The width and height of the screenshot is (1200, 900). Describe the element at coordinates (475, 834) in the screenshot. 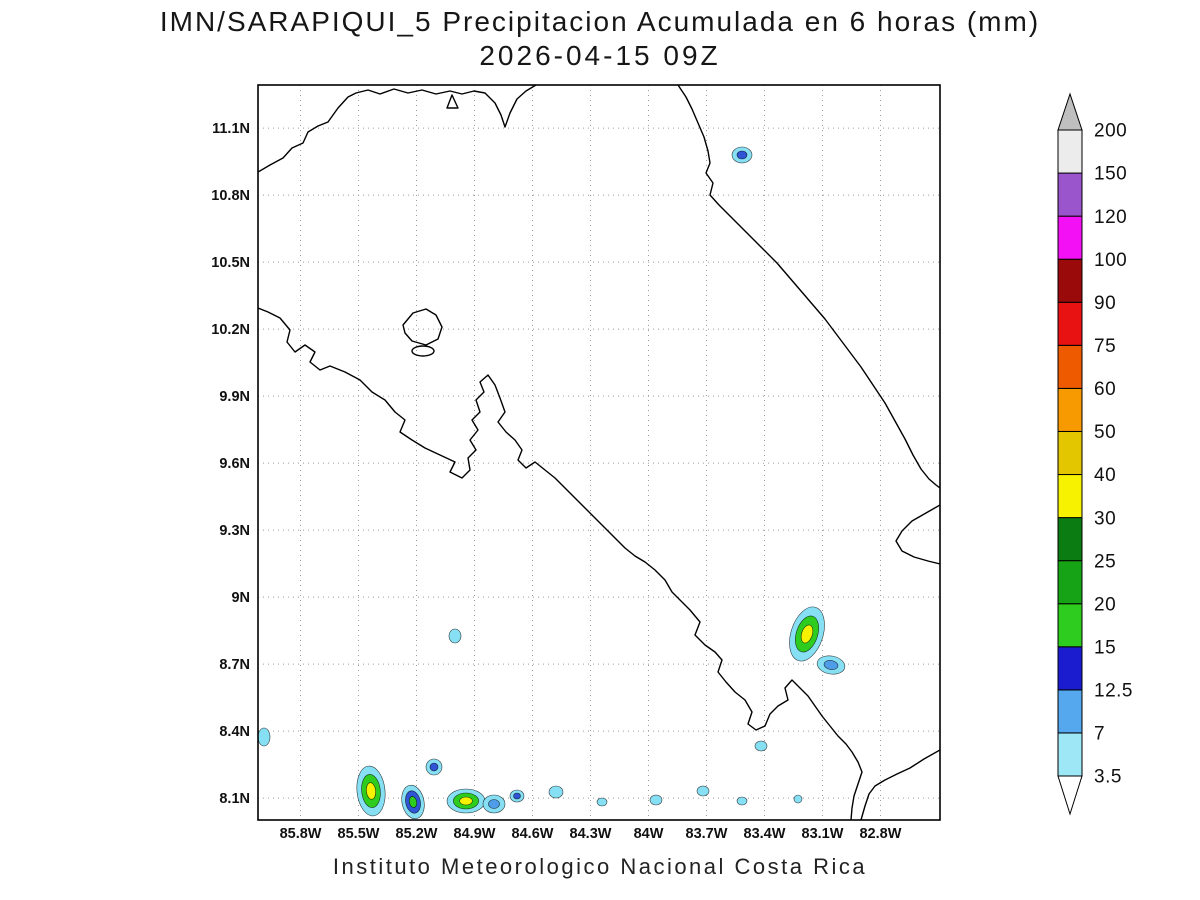

I see `lon-tick-label: 84.9W` at that location.